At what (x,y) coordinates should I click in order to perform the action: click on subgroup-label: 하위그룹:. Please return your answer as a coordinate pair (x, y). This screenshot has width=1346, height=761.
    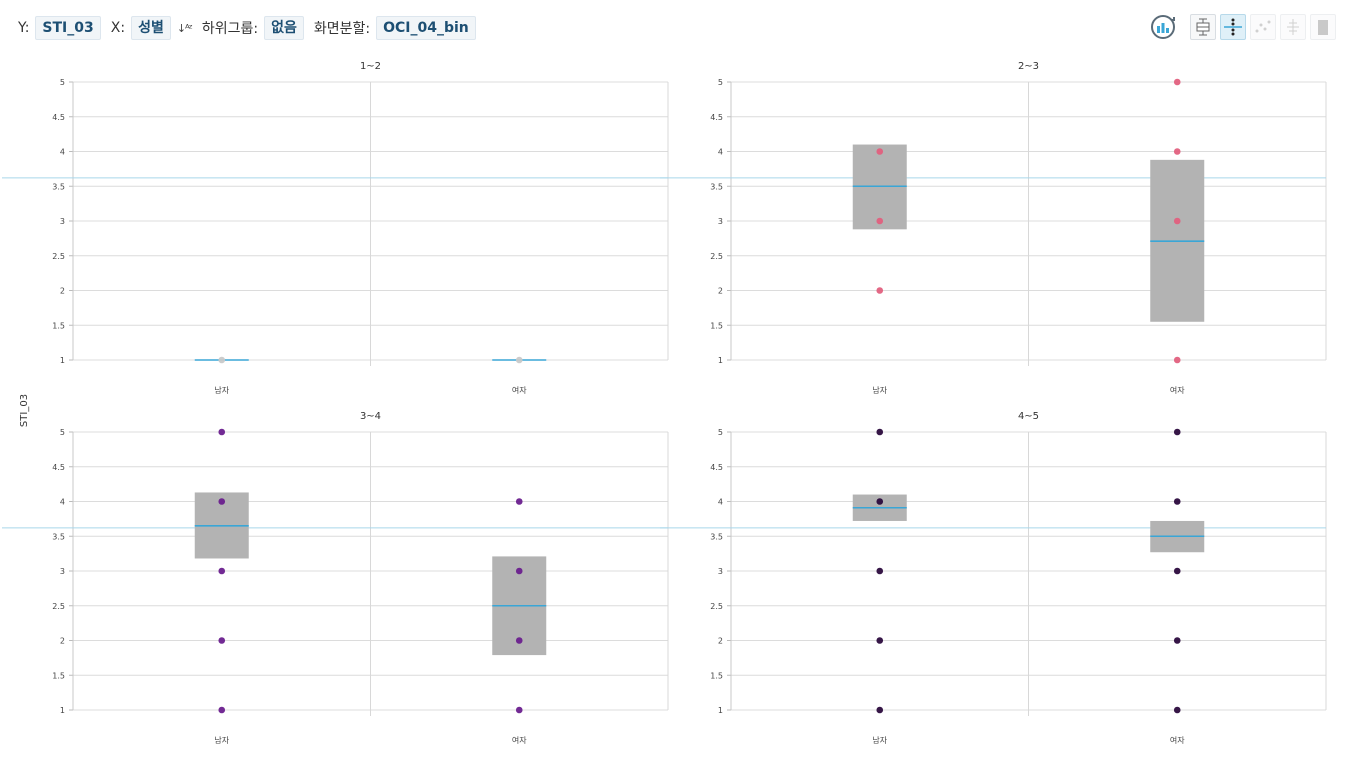
    Looking at the image, I should click on (230, 29).